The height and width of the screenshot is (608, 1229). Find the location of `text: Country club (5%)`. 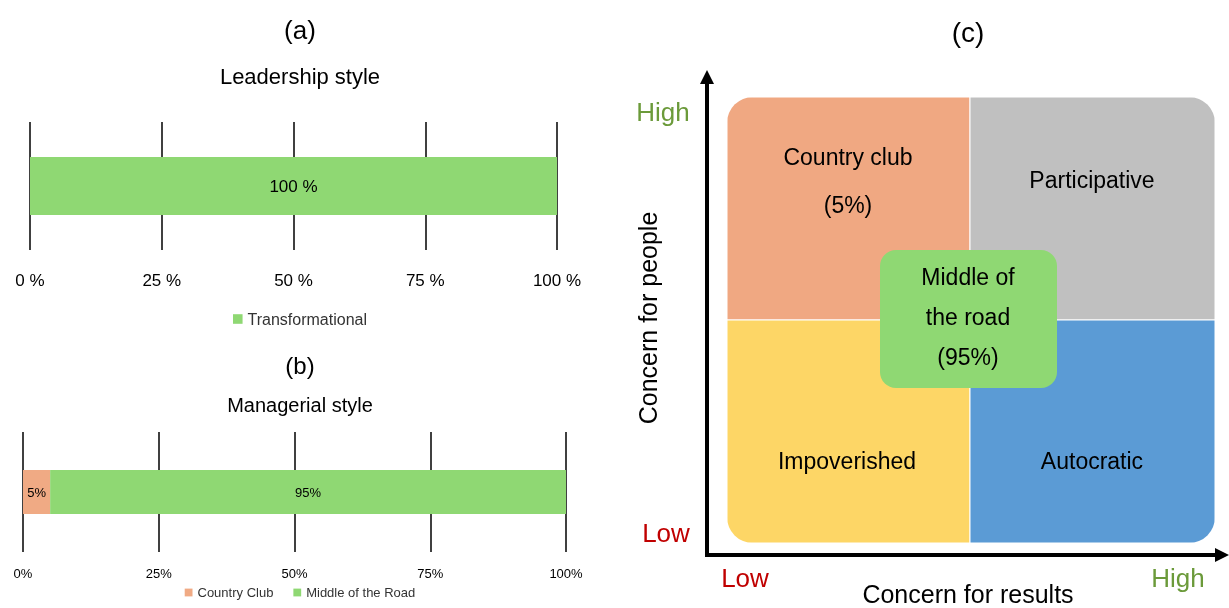

text: Country club (5%) is located at coordinates (848, 181).